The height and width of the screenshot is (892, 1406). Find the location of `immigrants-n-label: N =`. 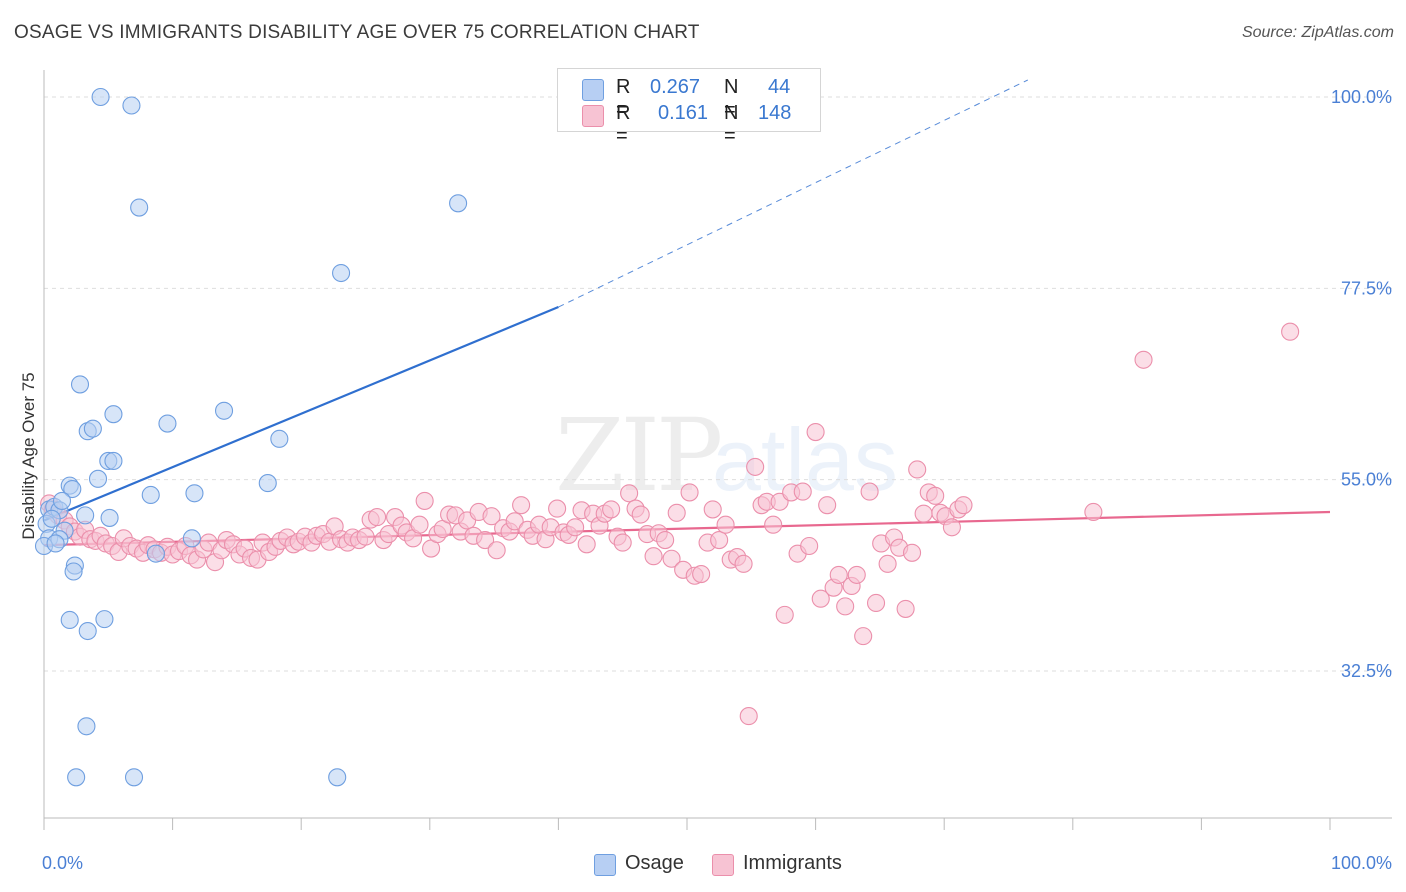

immigrants-n-label: N = is located at coordinates (731, 124).